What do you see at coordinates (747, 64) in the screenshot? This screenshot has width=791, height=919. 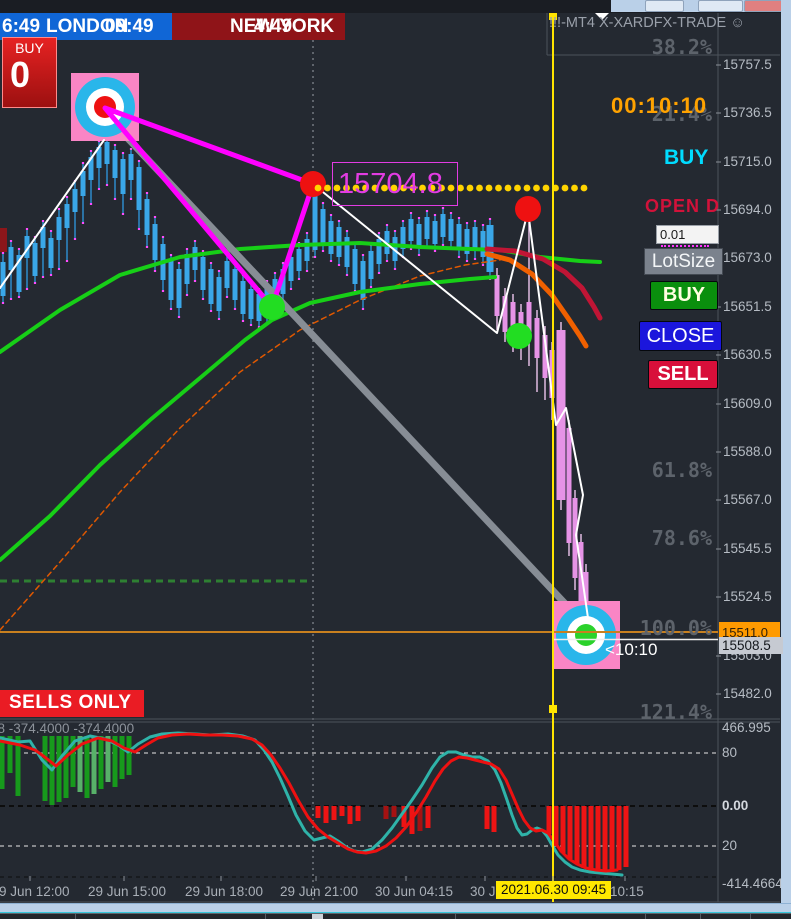 I see `price-axis-label: 15757.5` at bounding box center [747, 64].